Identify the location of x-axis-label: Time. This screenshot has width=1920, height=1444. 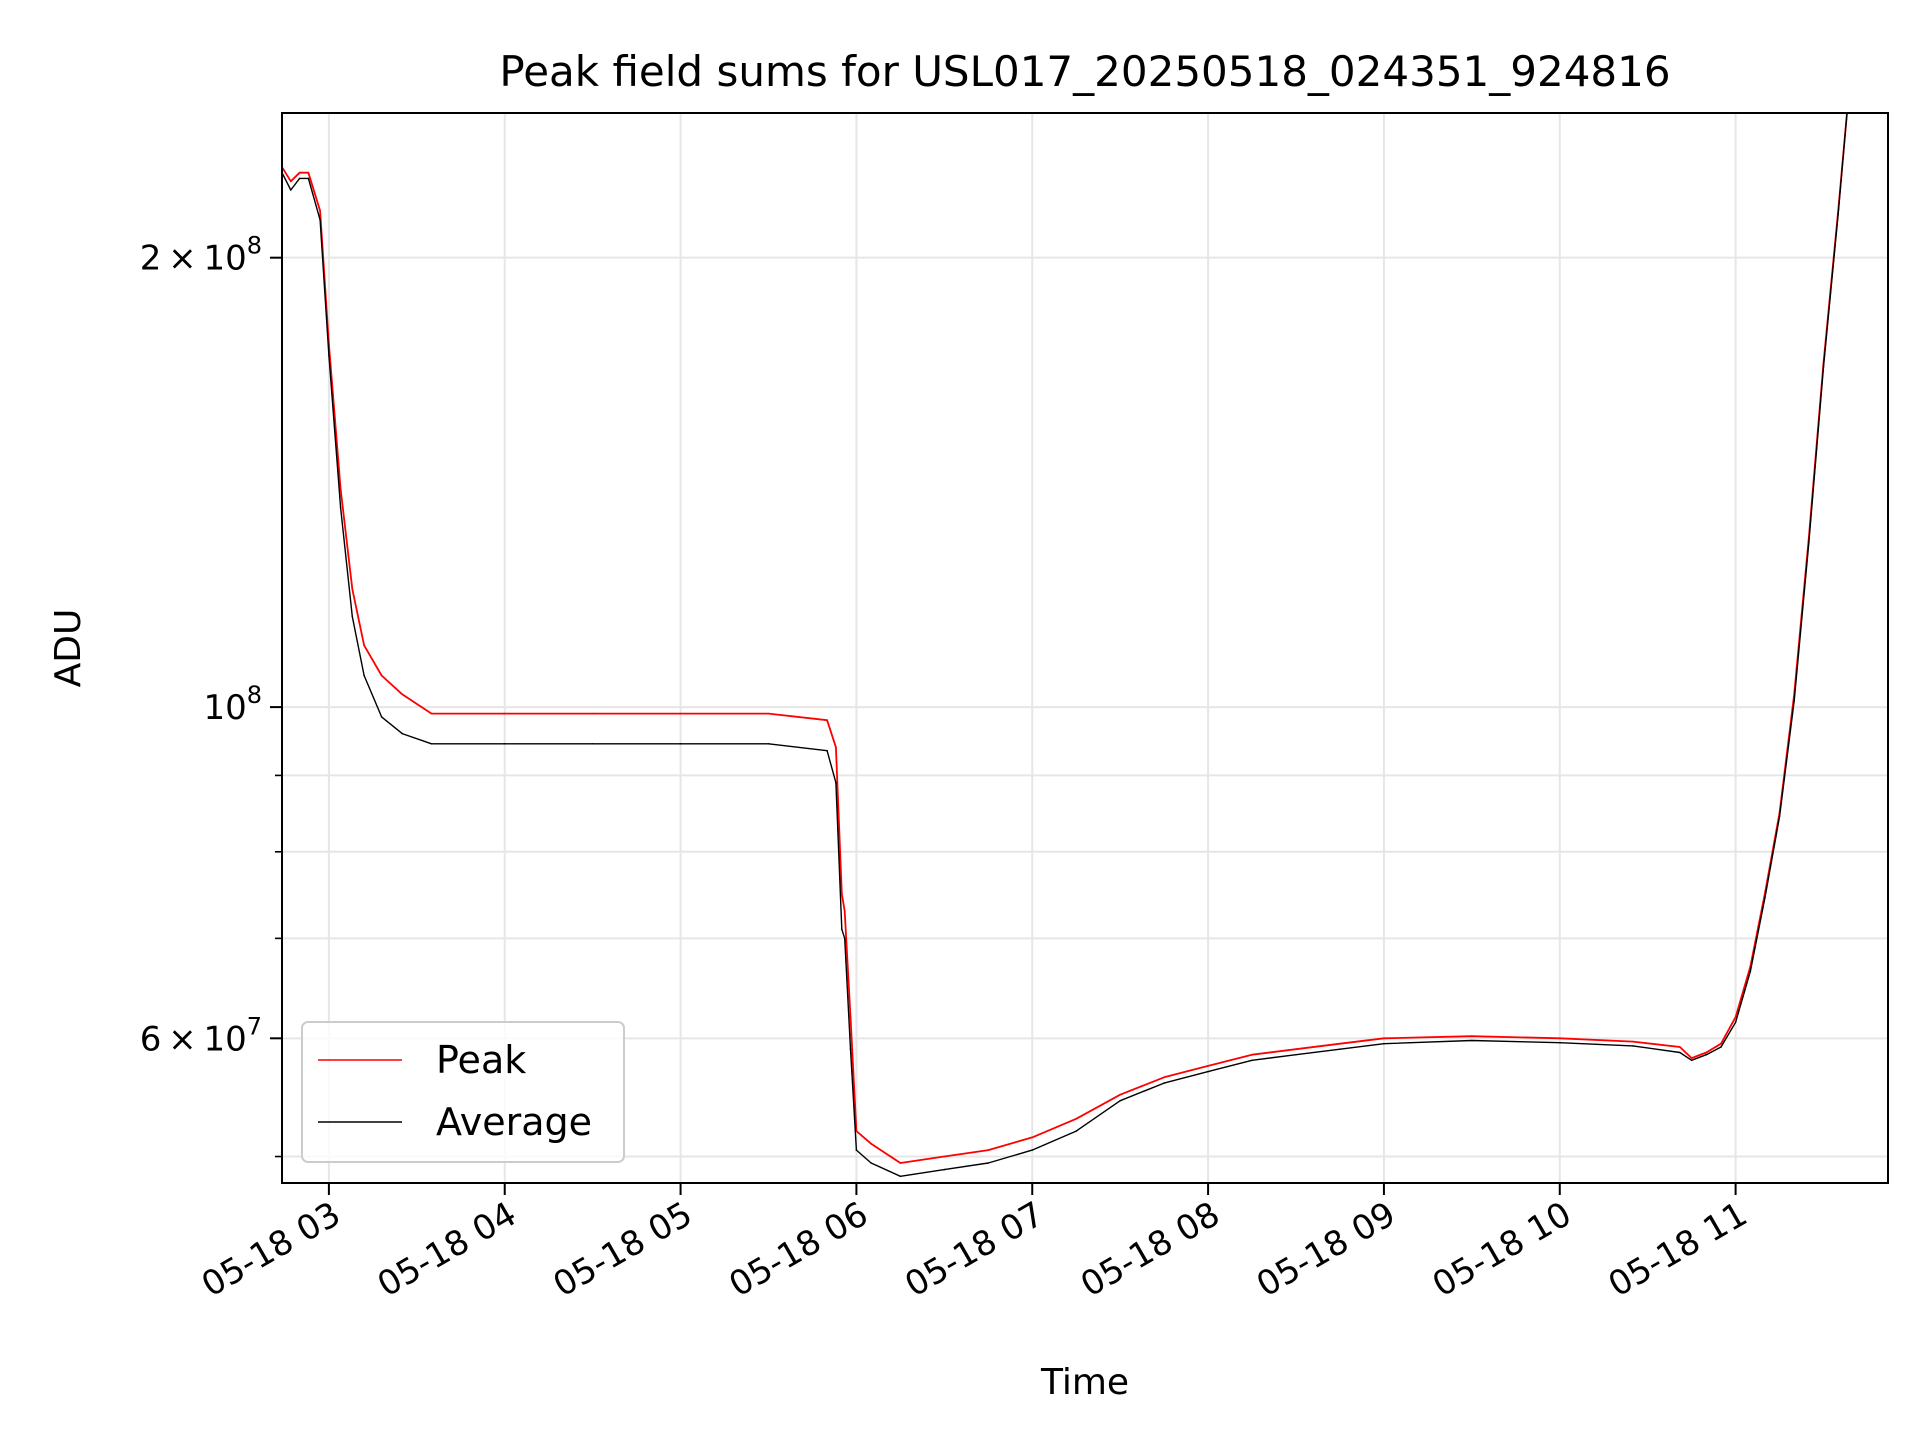
(1084, 1382).